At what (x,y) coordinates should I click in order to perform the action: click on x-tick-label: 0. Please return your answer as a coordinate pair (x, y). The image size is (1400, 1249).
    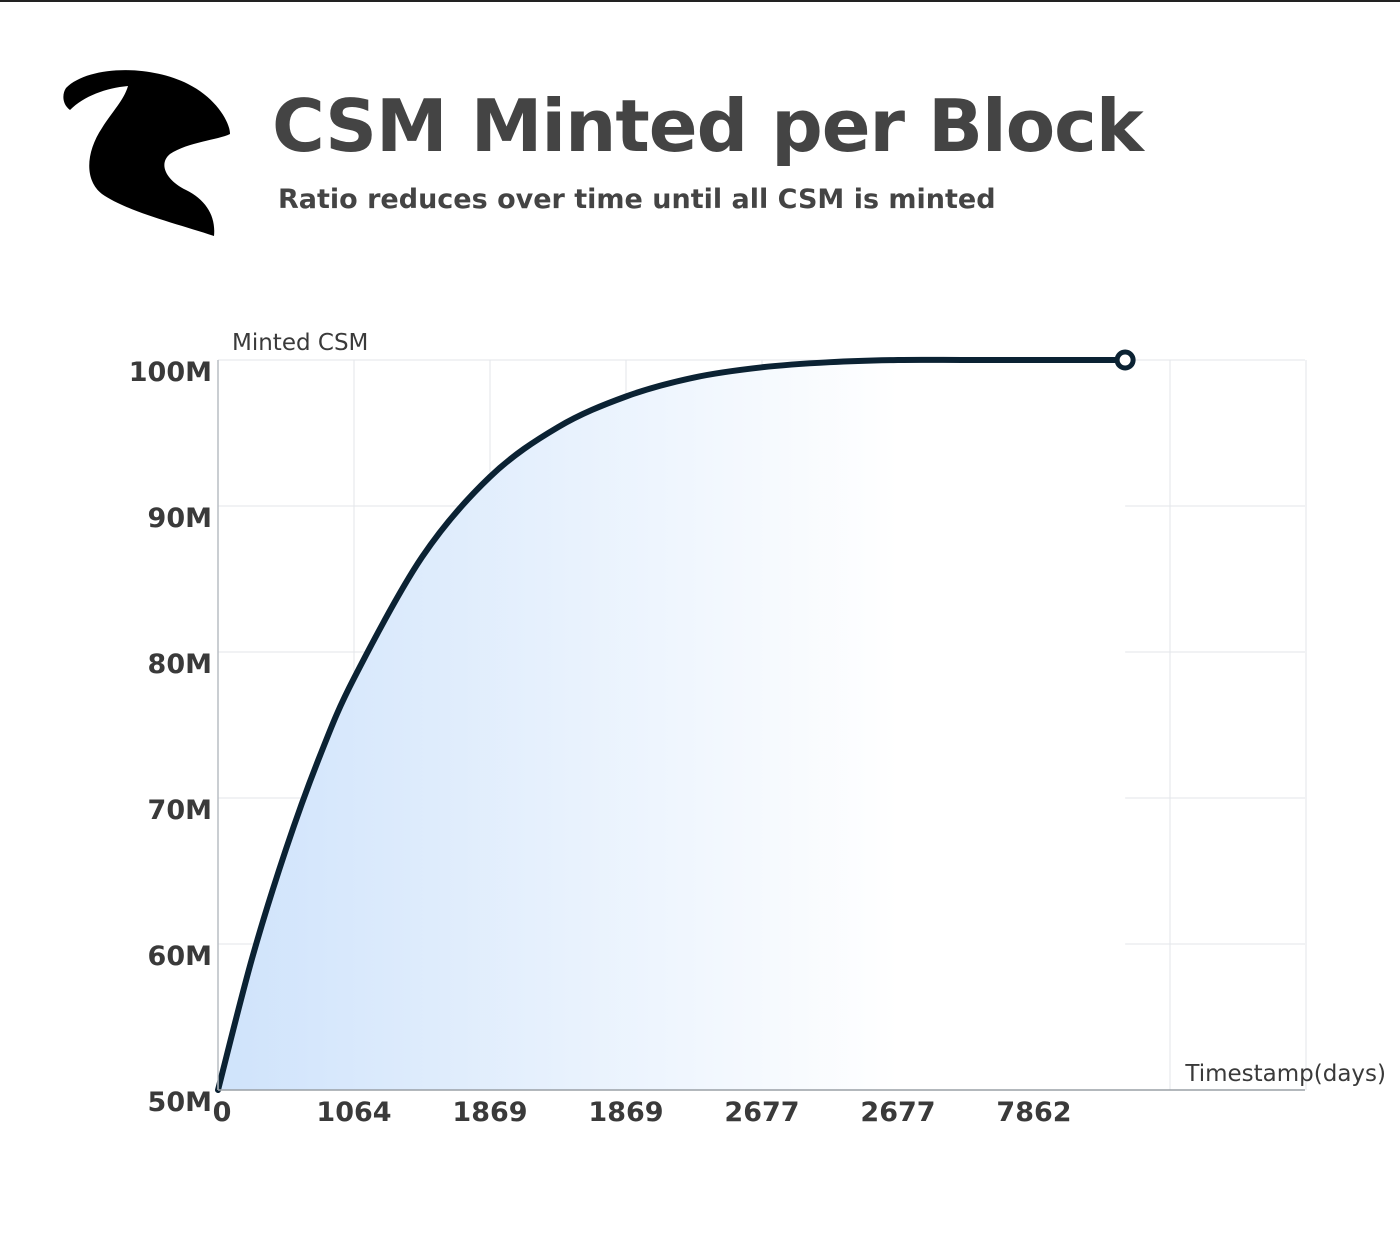
    Looking at the image, I should click on (222, 1112).